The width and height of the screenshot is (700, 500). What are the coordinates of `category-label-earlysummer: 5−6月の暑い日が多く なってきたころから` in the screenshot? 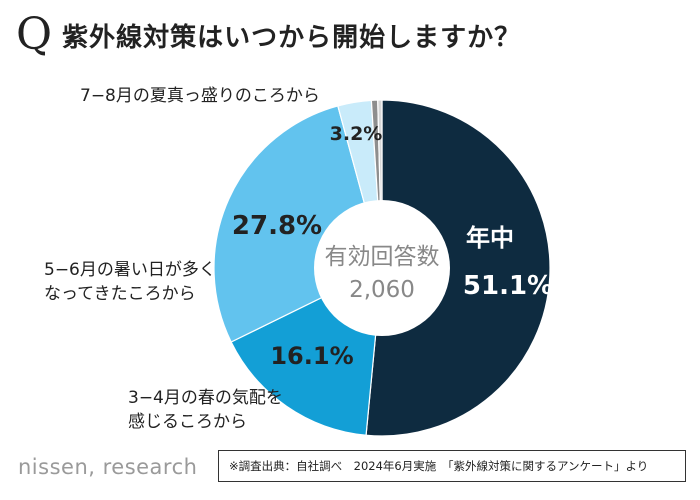 It's located at (130, 282).